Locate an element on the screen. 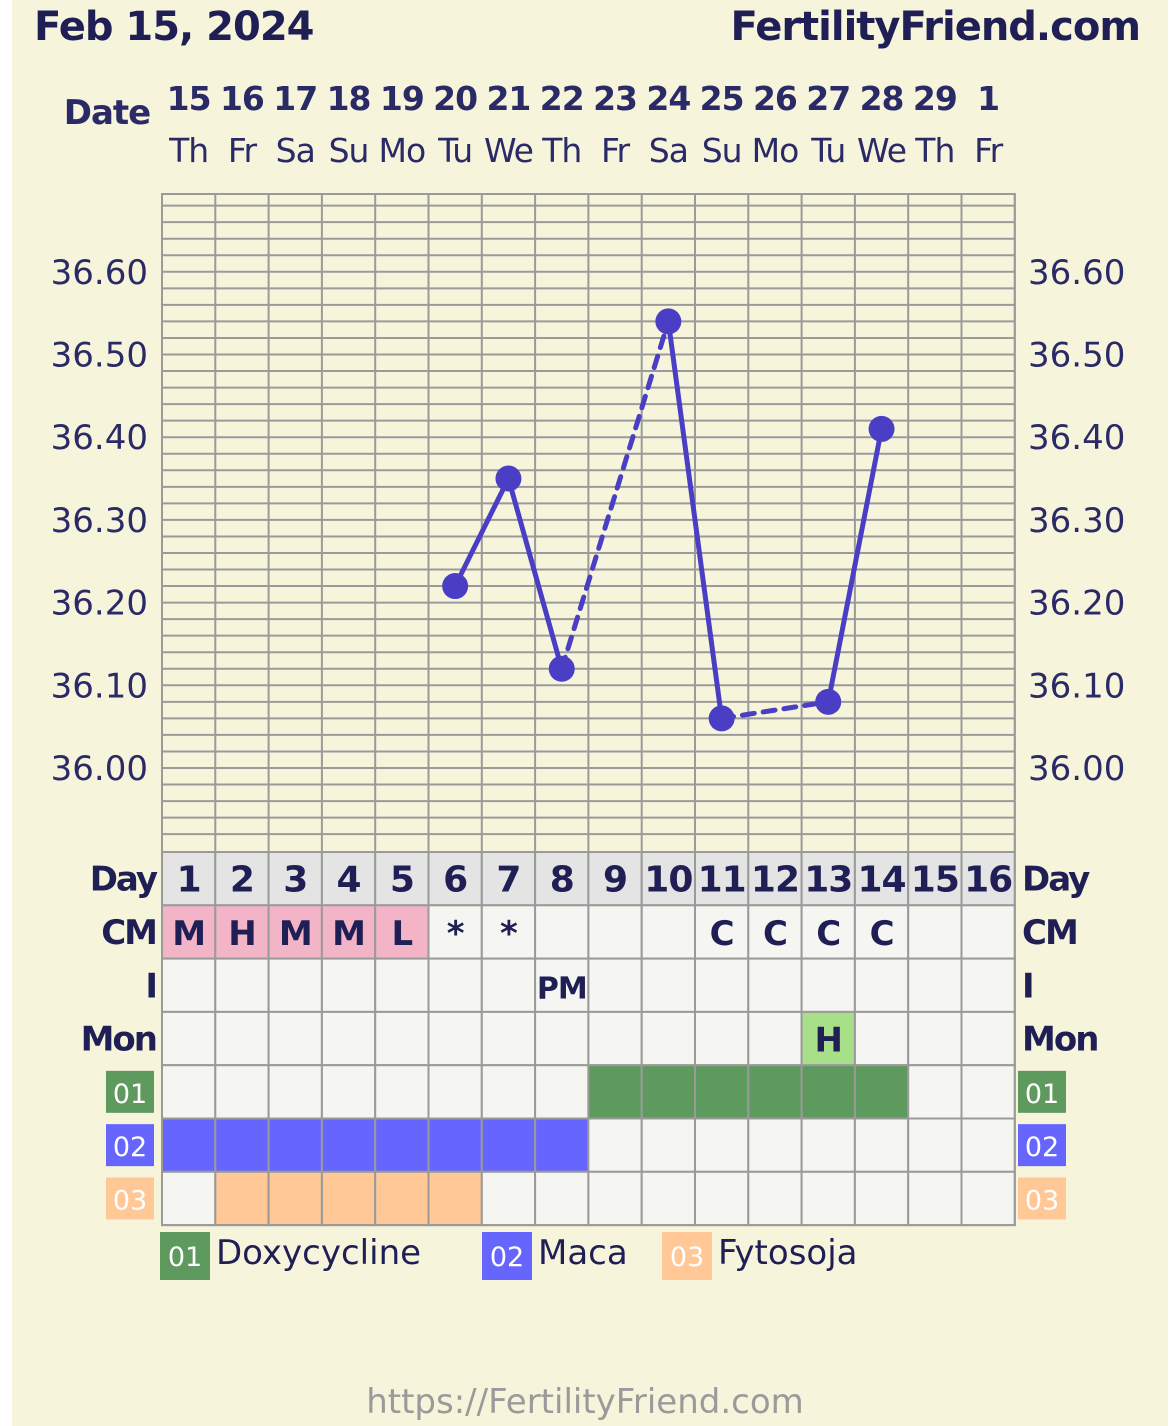 Image resolution: width=1170 pixels, height=1426 pixels. day-value: 3 is located at coordinates (295, 880).